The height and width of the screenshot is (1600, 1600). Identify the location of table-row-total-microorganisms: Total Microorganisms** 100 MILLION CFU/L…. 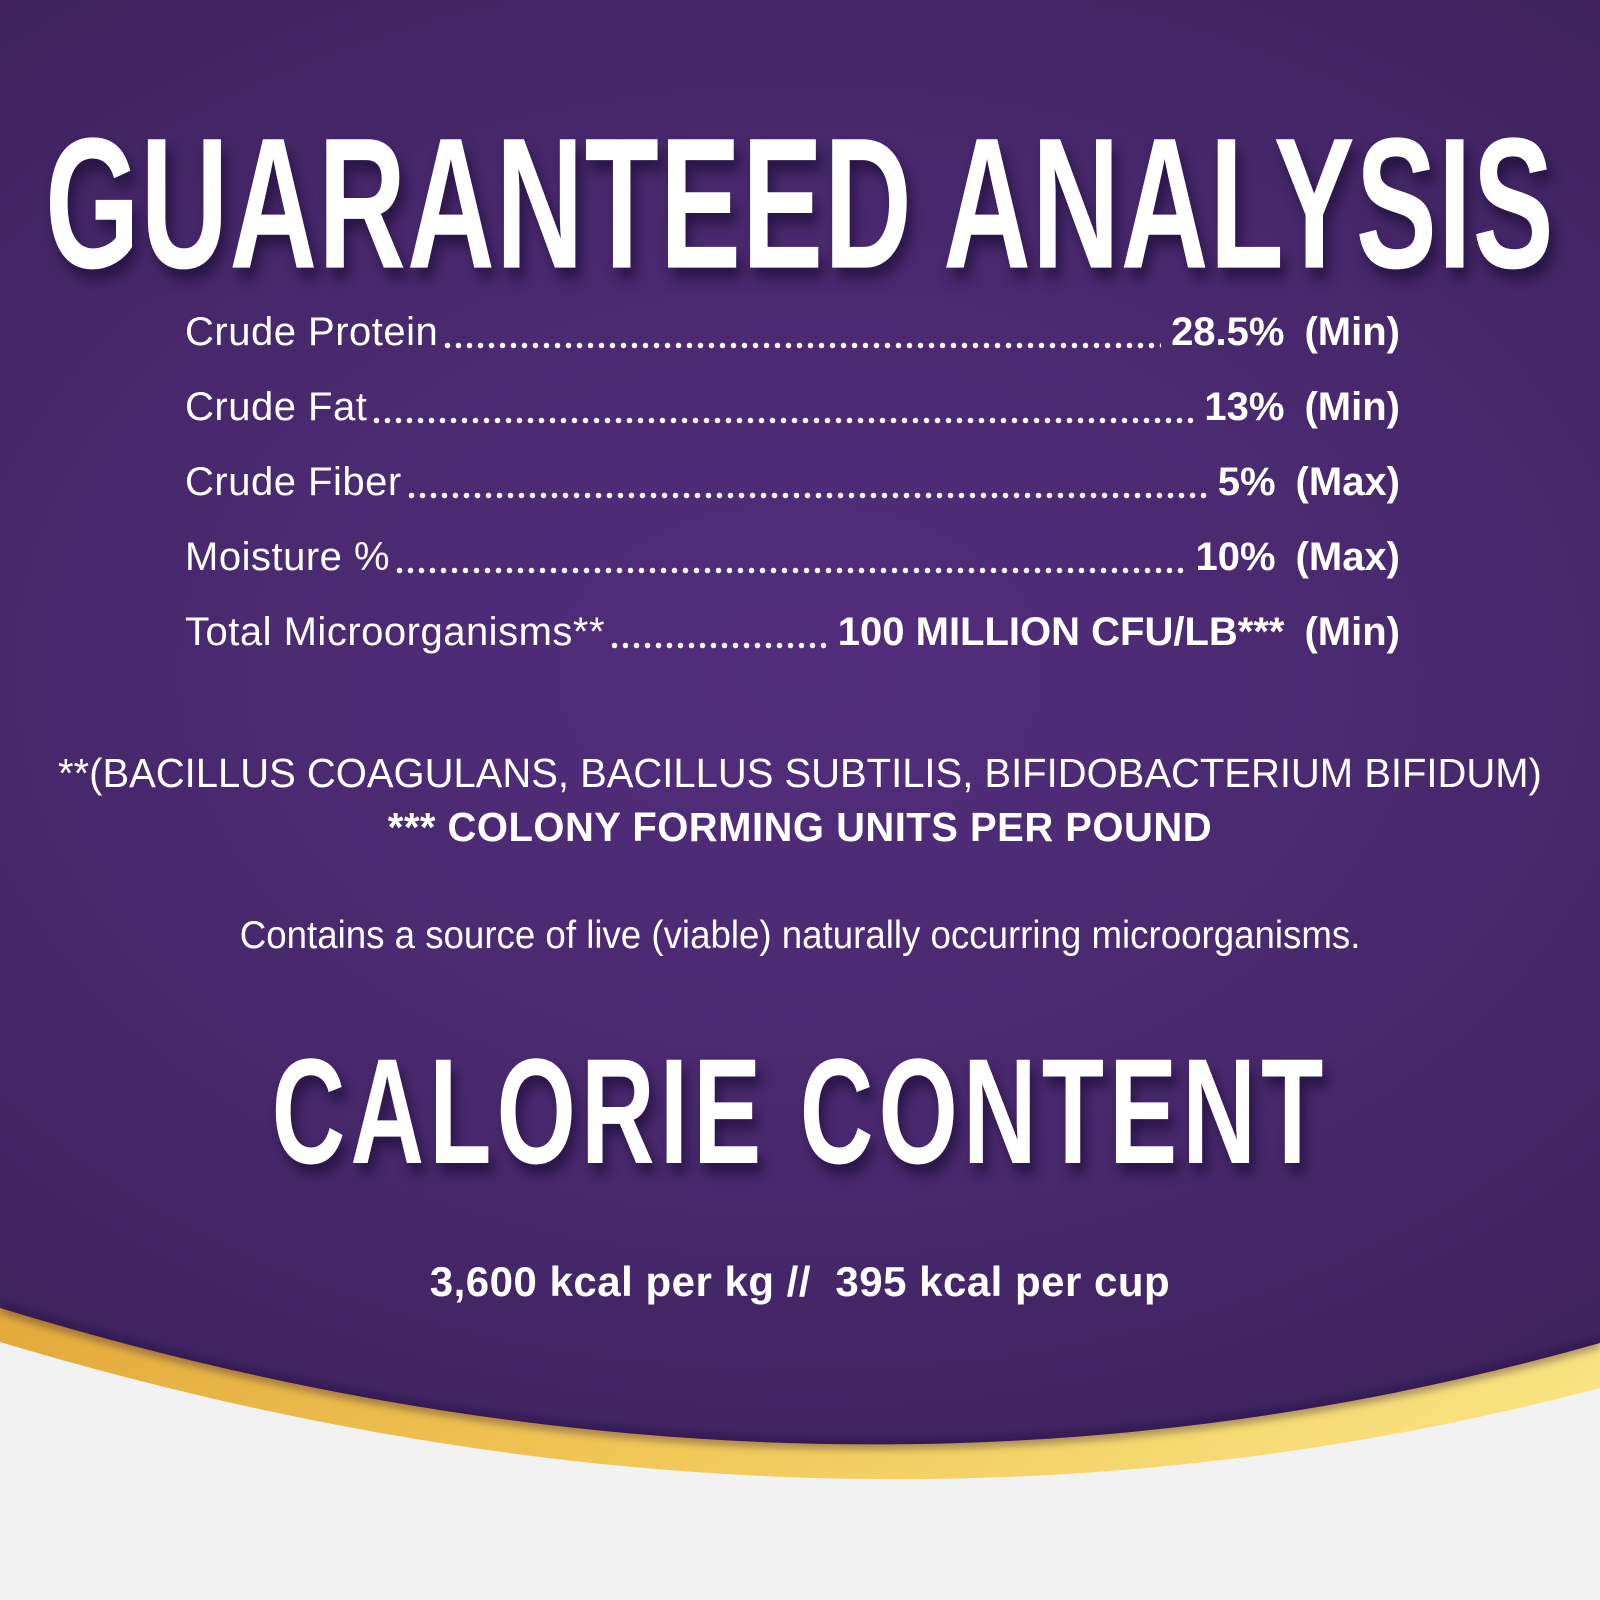
(792, 632).